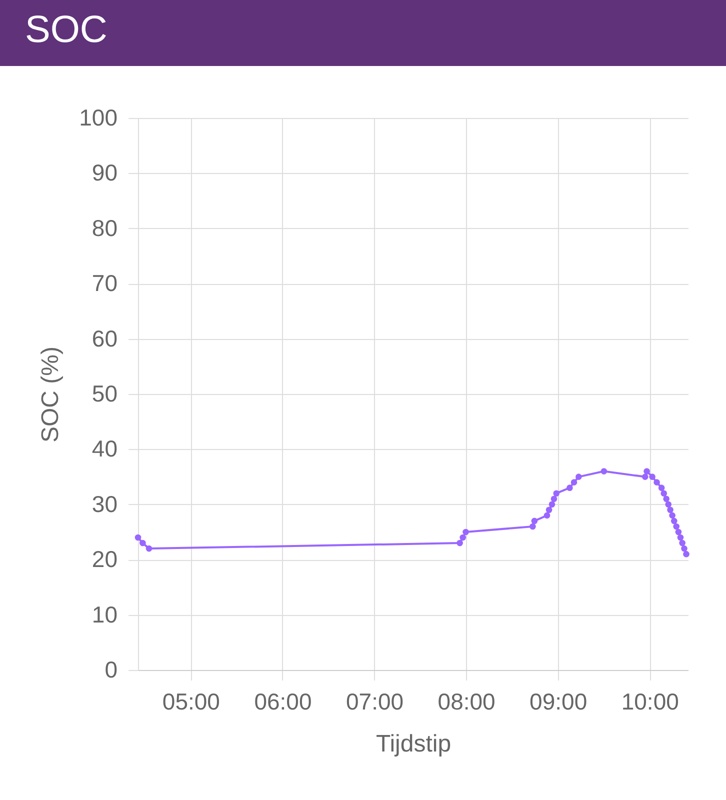 The image size is (726, 800). I want to click on x-tick-label: 05:00, so click(191, 701).